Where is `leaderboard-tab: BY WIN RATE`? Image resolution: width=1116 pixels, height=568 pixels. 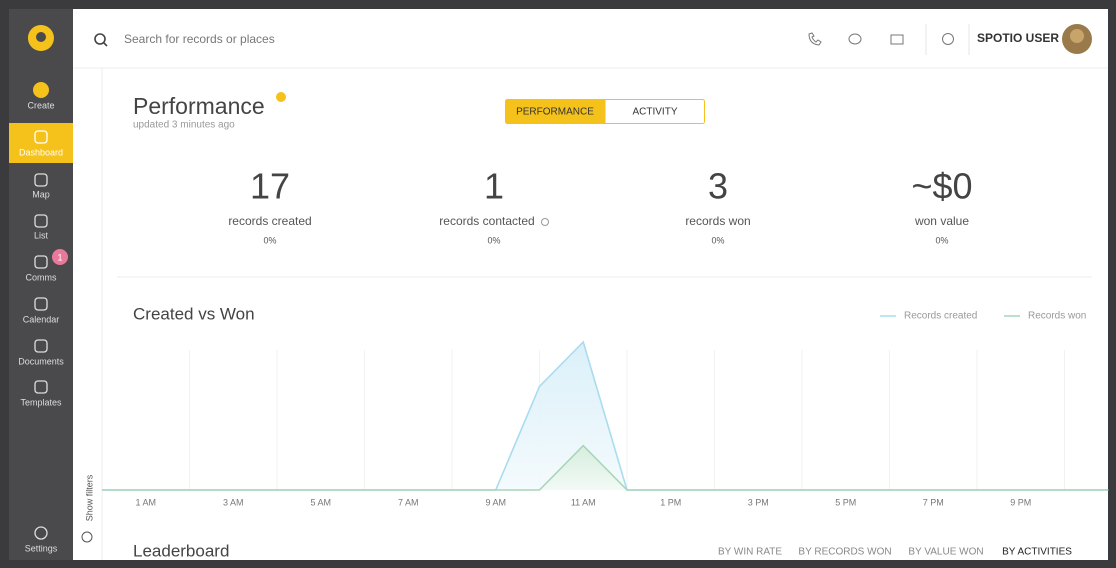
leaderboard-tab: BY WIN RATE is located at coordinates (750, 552).